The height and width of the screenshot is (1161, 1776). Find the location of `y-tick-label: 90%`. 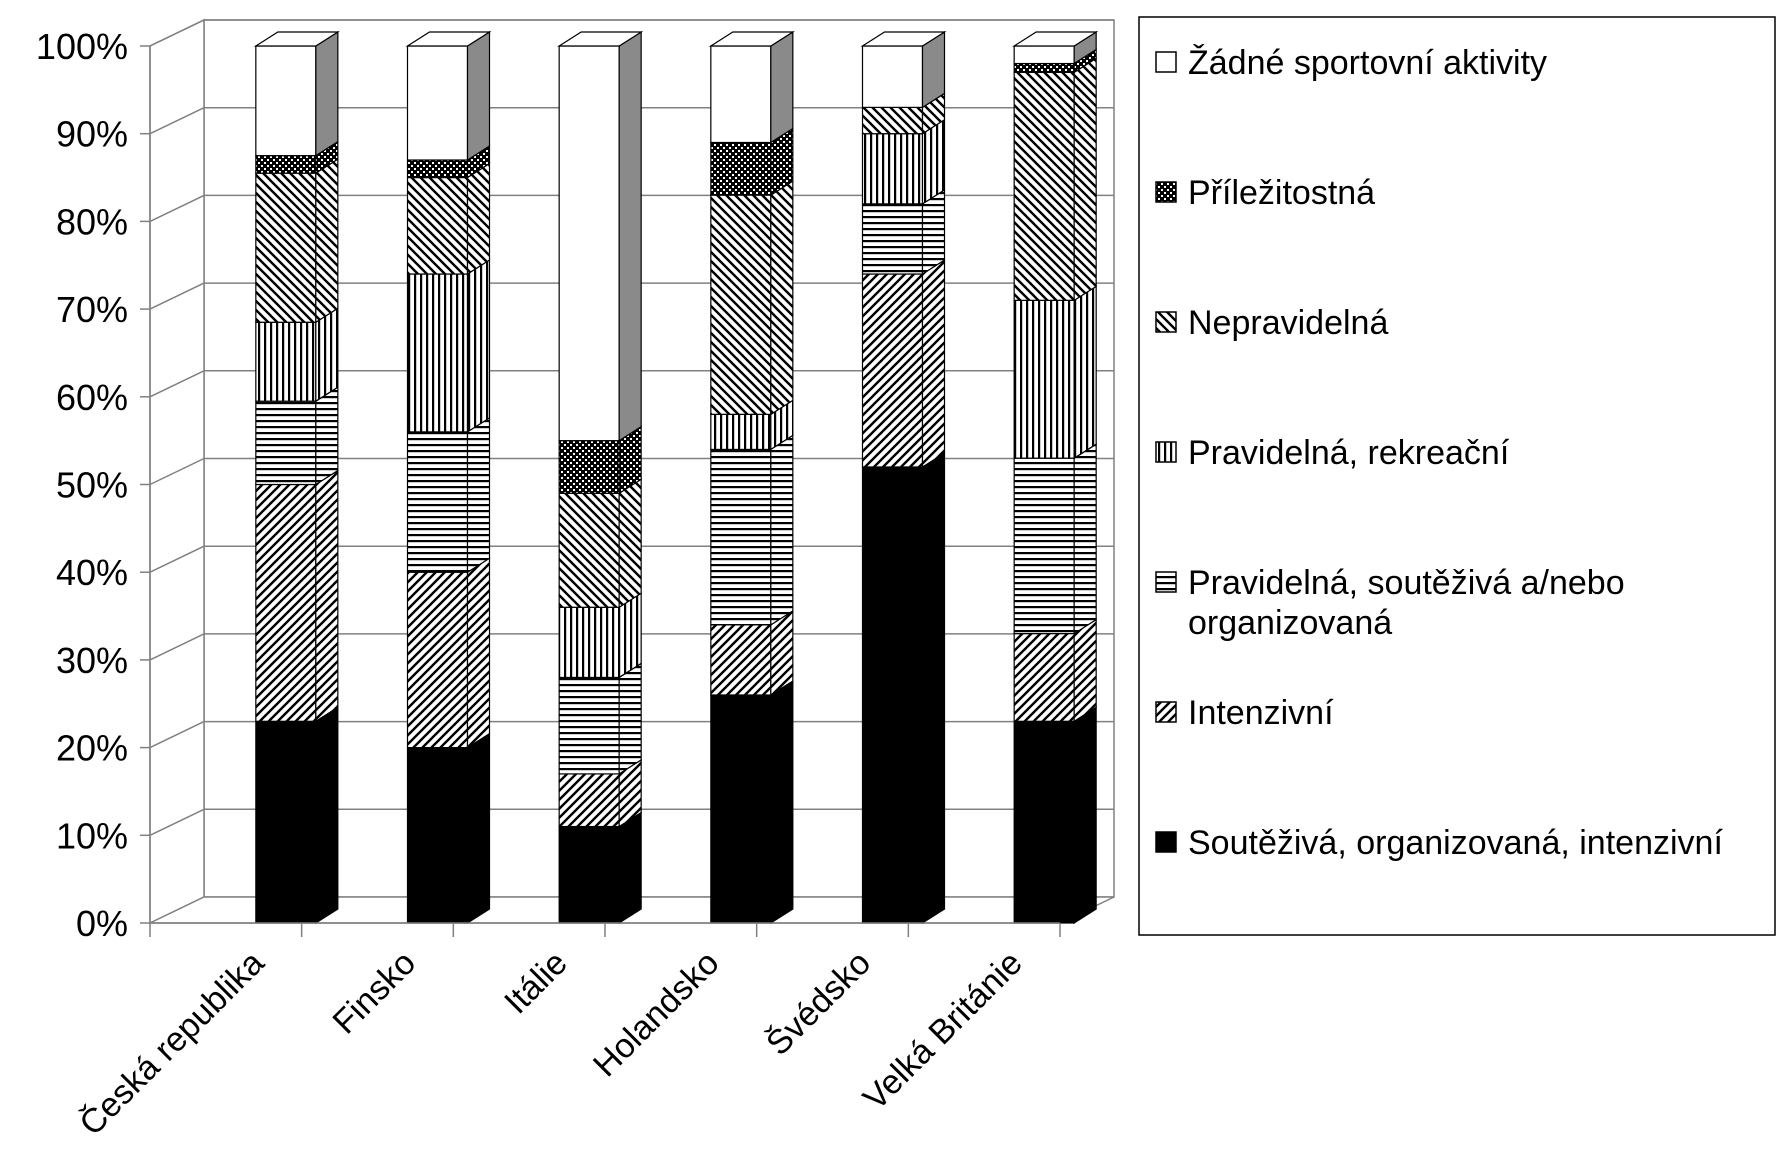

y-tick-label: 90% is located at coordinates (92, 134).